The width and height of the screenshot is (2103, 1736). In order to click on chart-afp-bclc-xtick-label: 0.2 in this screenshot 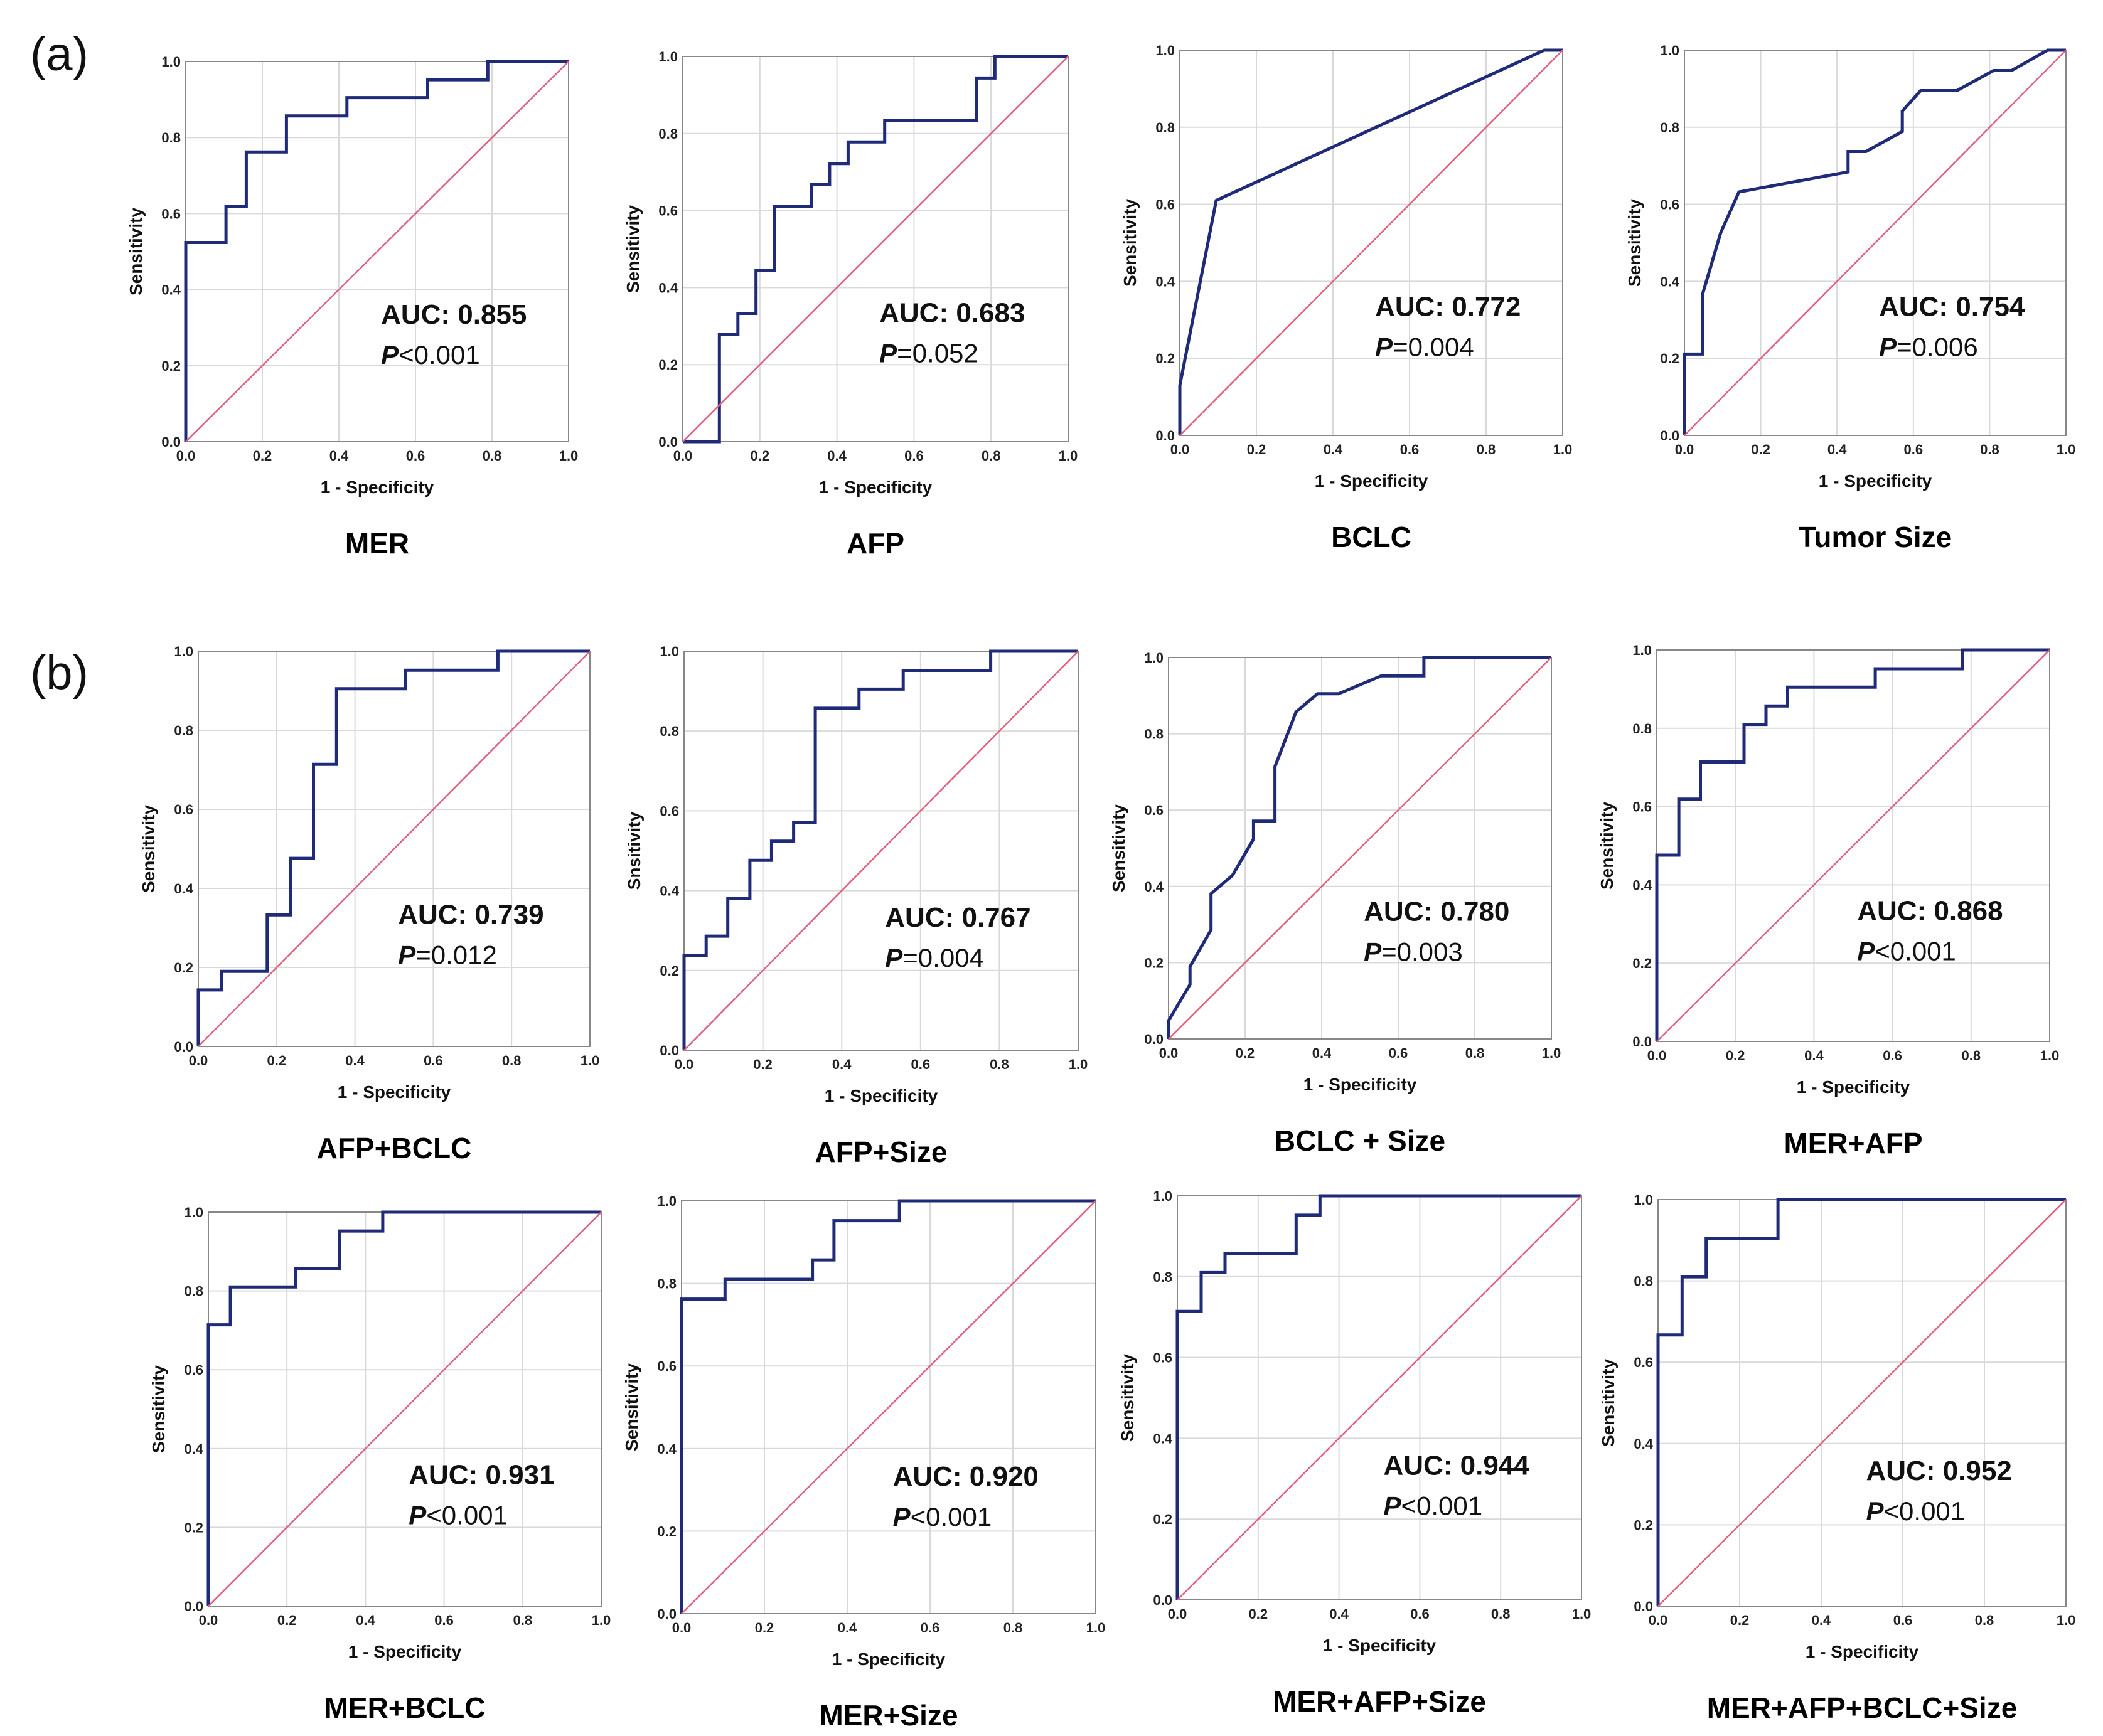, I will do `click(277, 1060)`.